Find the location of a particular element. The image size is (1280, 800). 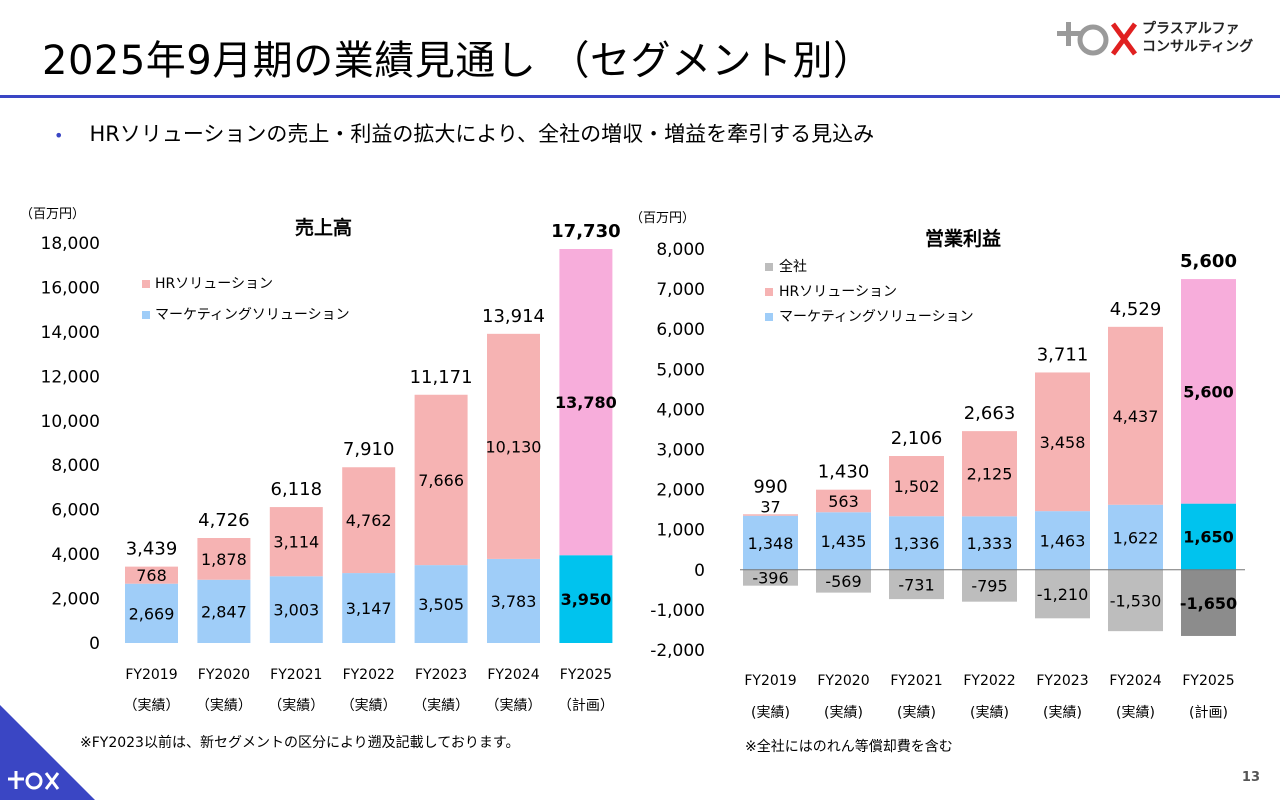

total-label: 6,118 is located at coordinates (297, 489).